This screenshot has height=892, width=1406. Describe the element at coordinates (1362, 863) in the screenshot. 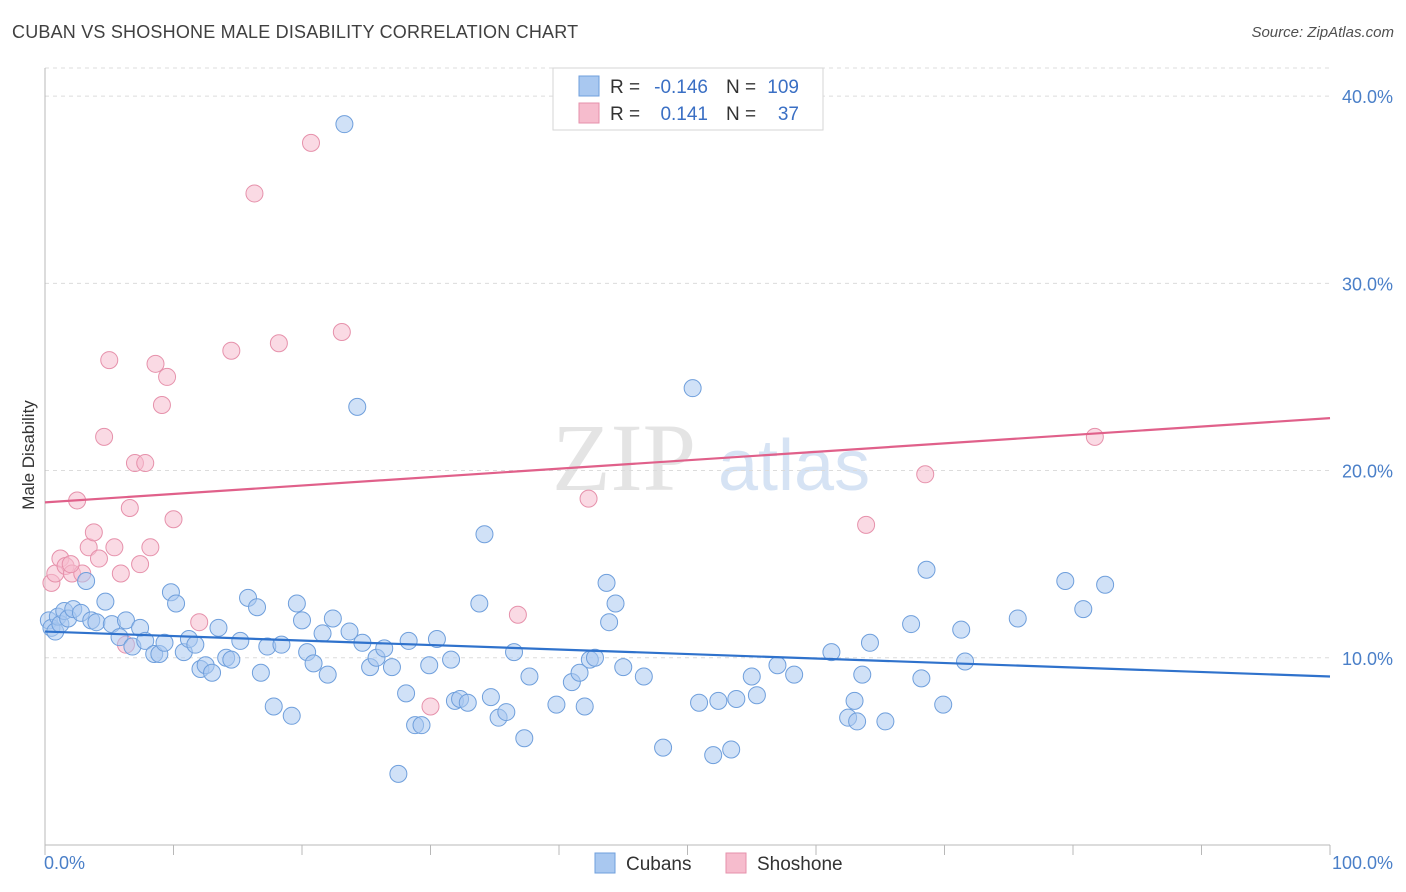

I see `x-tick-label-max: 100.0%` at that location.